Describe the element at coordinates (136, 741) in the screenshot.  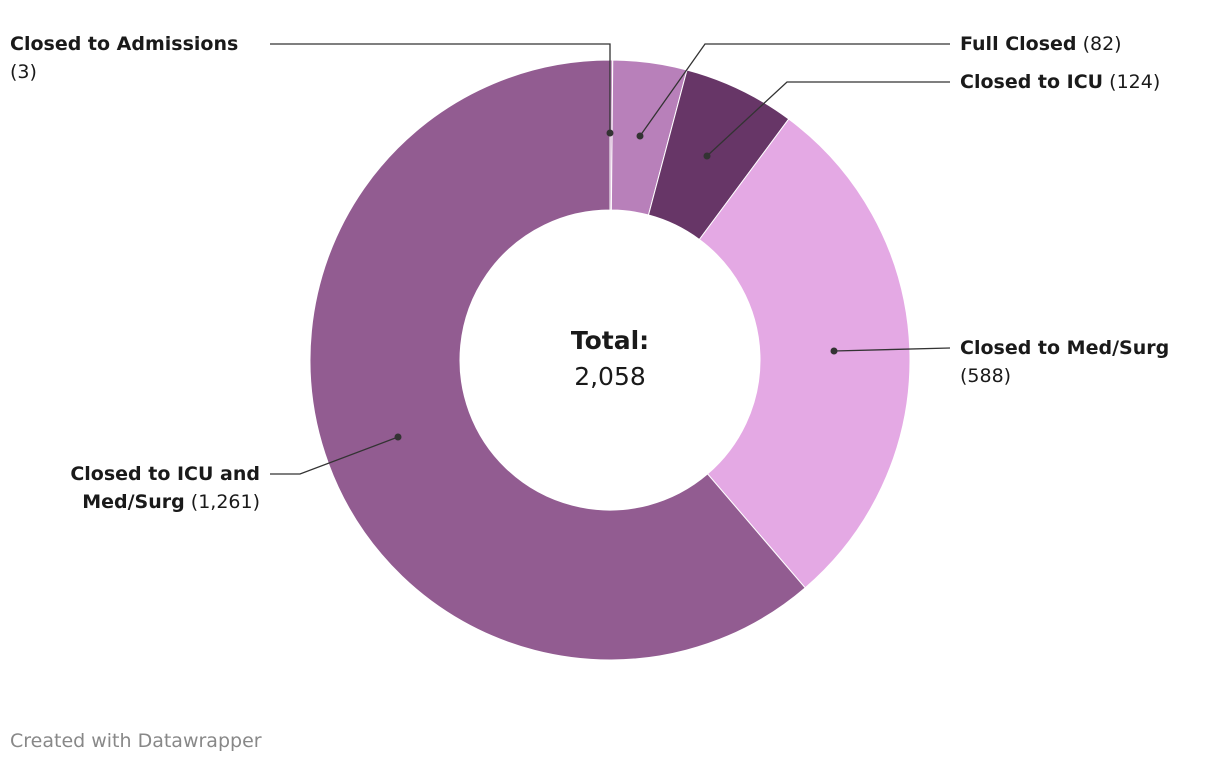
I see `credit: Created with Datawrapper` at that location.